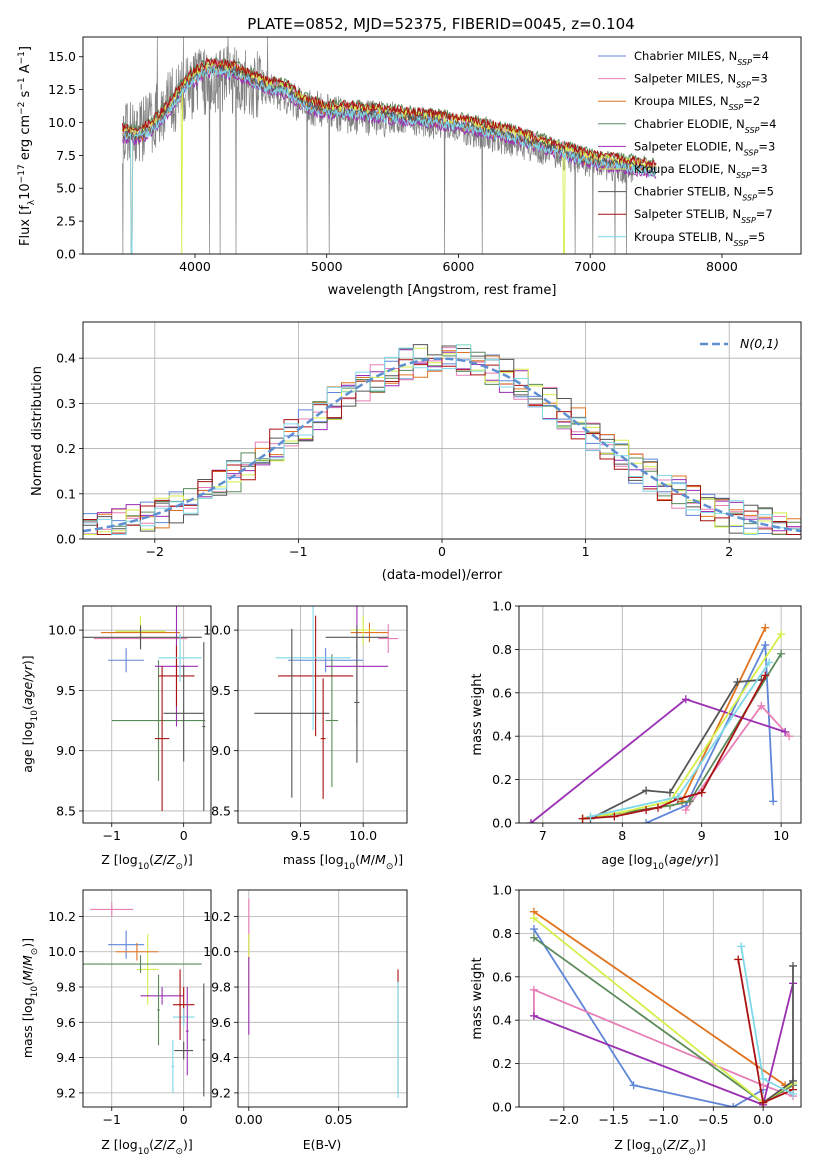 The image size is (819, 1170). Describe the element at coordinates (221, 987) in the screenshot. I see `y-tick-label: 9.8` at that location.